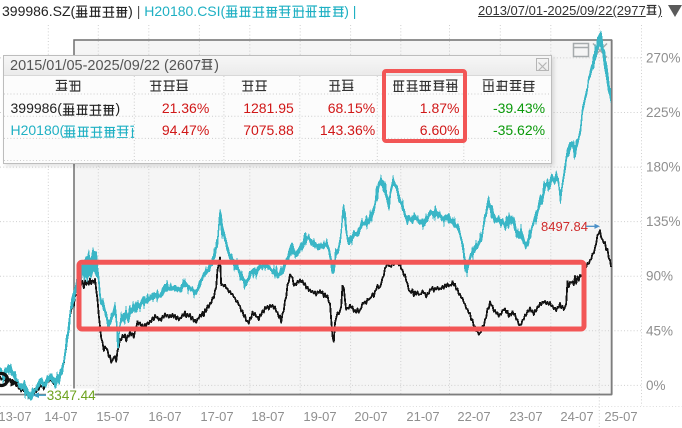  What do you see at coordinates (564, 226) in the screenshot?
I see `svg-text: 8497.84` at bounding box center [564, 226].